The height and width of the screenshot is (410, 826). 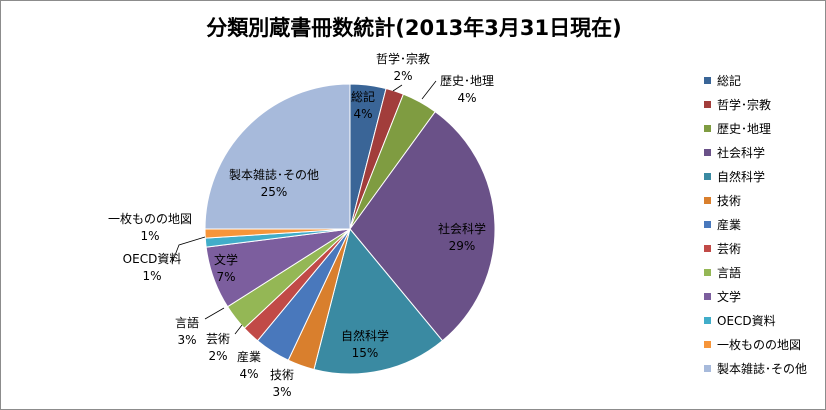 I want to click on data-label-8: 芸術 2%, so click(x=218, y=347).